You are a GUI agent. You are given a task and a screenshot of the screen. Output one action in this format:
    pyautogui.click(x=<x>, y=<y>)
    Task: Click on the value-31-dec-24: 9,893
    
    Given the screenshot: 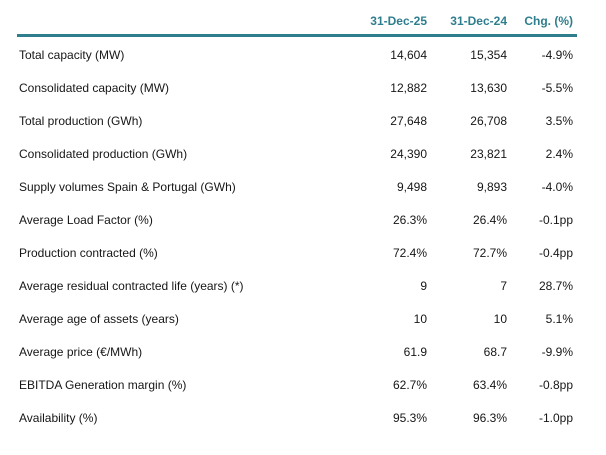 What is the action you would take?
    pyautogui.click(x=491, y=186)
    